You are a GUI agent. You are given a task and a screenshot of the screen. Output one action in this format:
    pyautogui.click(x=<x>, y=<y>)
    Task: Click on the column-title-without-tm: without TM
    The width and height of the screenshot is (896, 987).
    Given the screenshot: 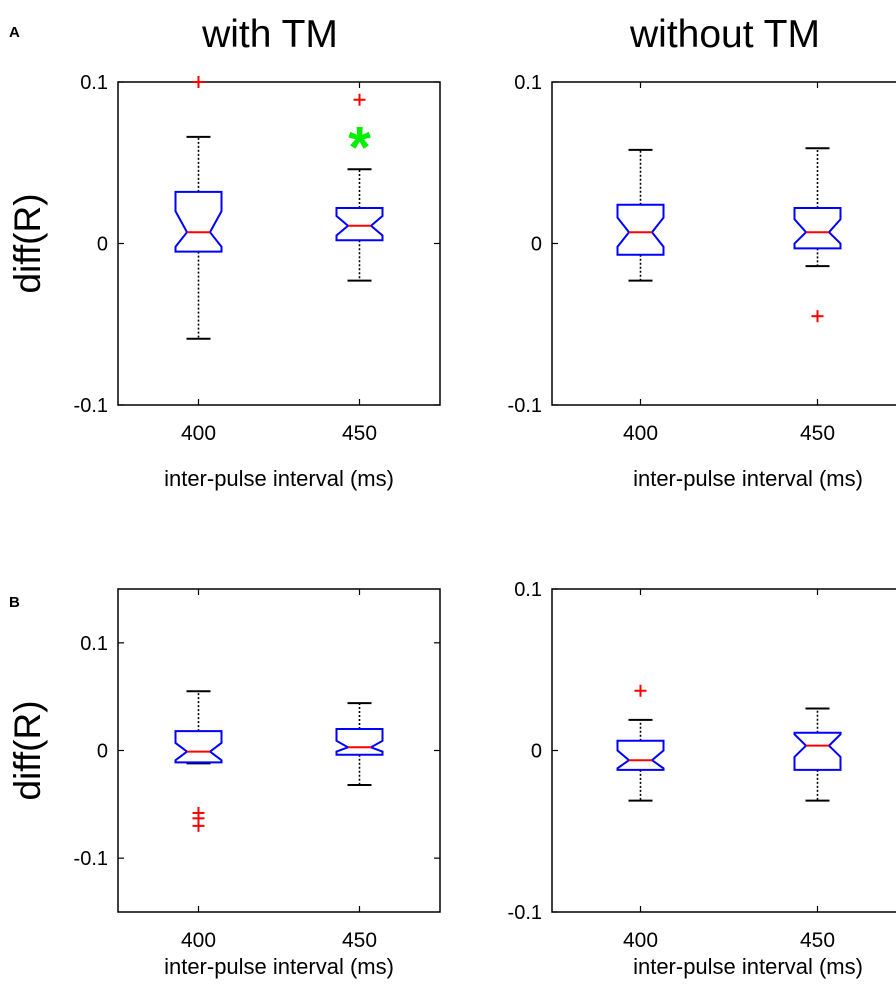 What is the action you would take?
    pyautogui.click(x=724, y=34)
    